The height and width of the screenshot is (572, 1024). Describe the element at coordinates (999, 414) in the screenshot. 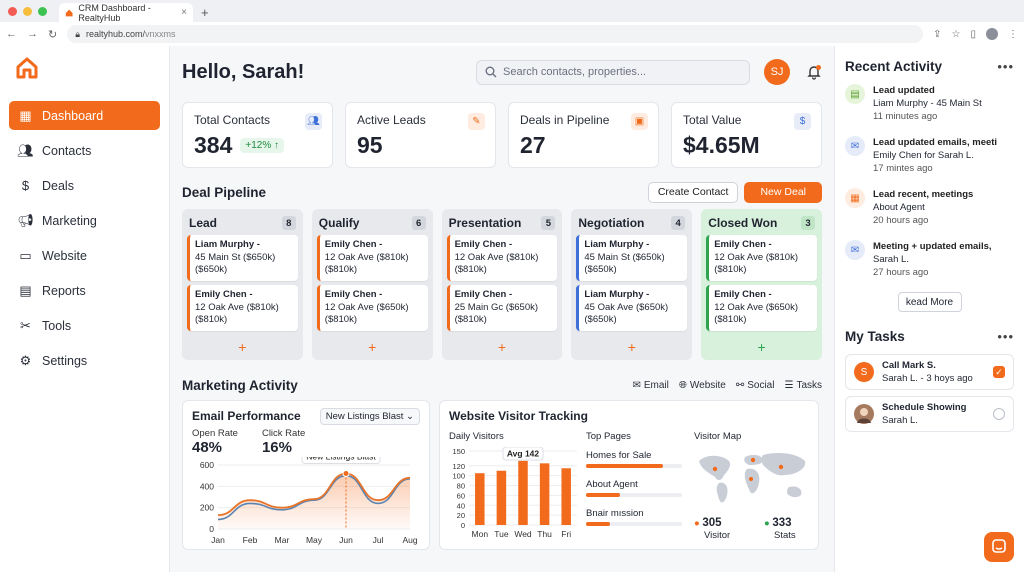

I see `task-checkbox` at that location.